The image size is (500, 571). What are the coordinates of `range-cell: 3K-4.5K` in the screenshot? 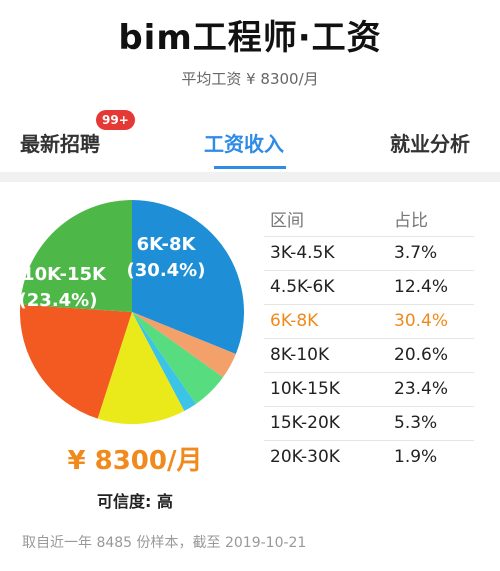 It's located at (302, 253).